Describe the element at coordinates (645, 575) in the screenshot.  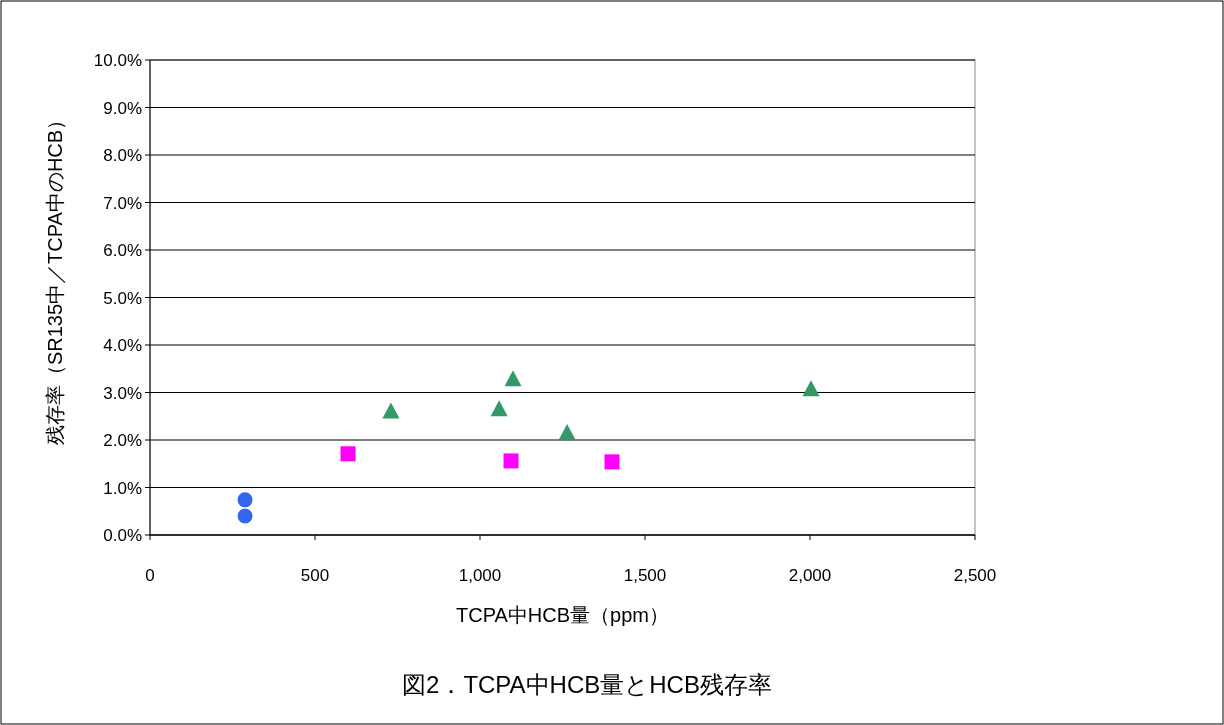
I see `x-tick-label: 1,500` at that location.